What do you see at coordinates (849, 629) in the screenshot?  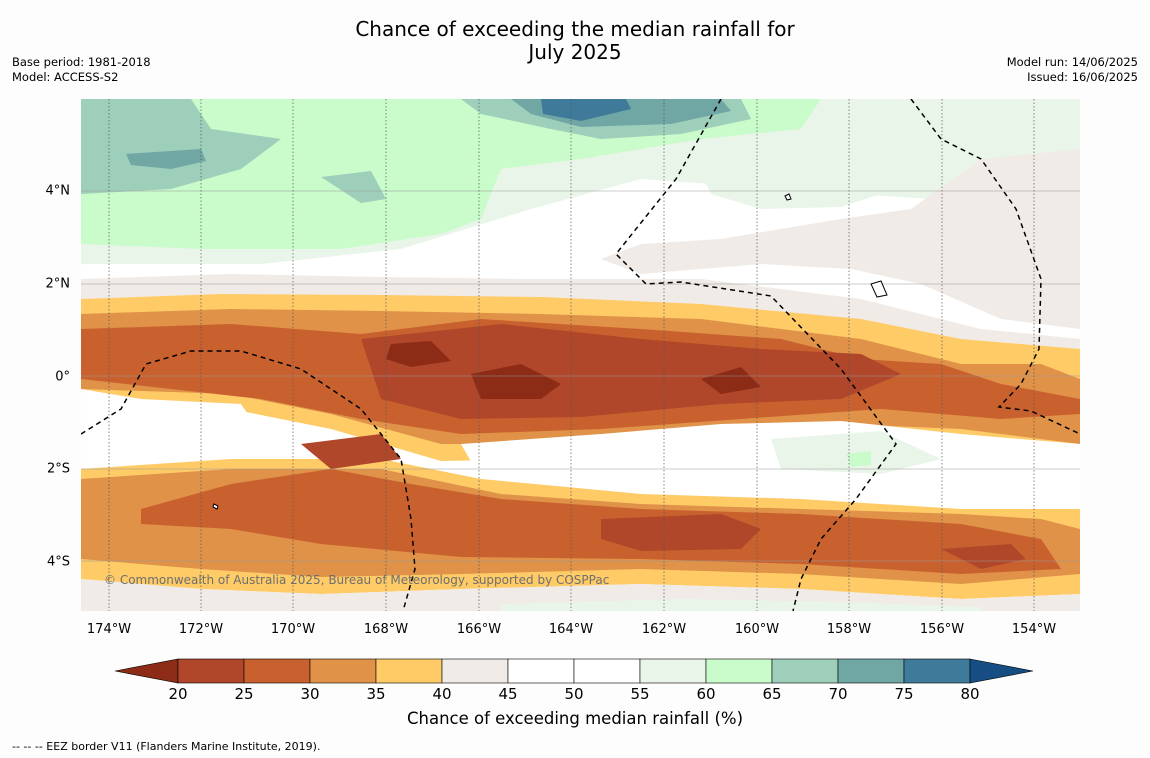 I see `x-tick-158w: 158°W` at bounding box center [849, 629].